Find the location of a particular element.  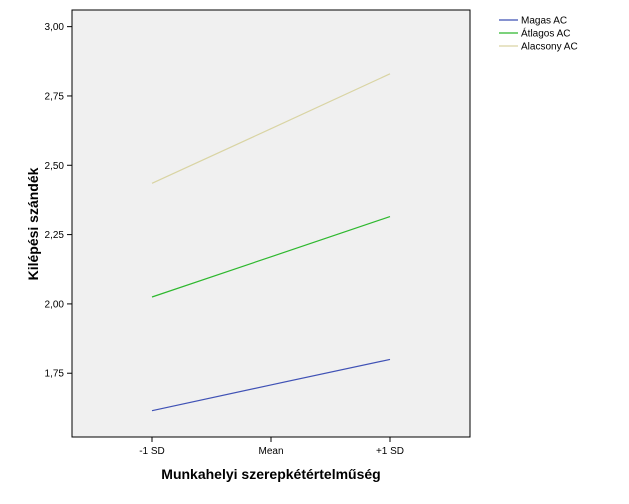

legend-label: Átlagos AC is located at coordinates (545, 33).